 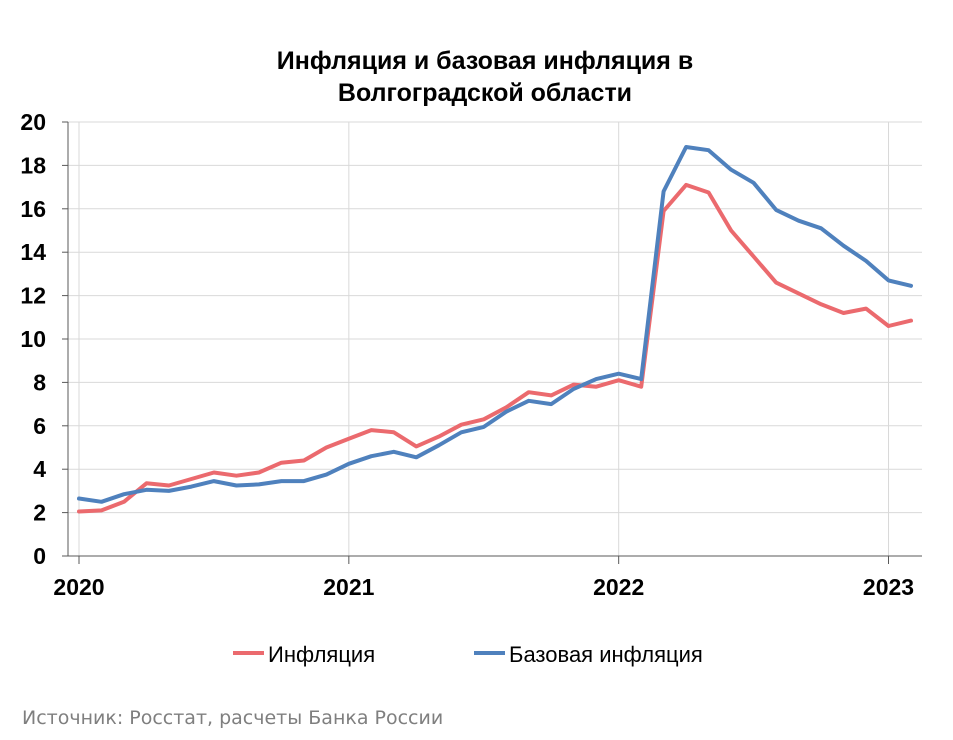 I want to click on chart-title-line-2: Волгоградской области, so click(x=485, y=93).